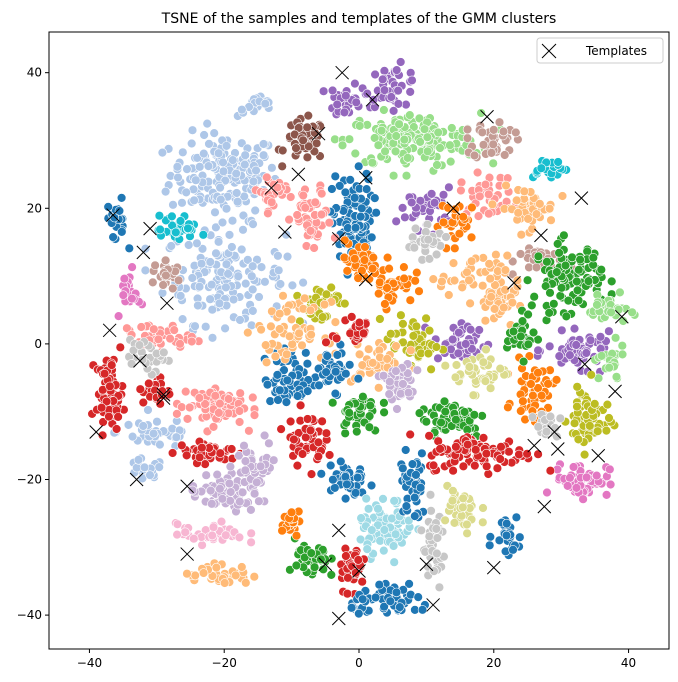 The width and height of the screenshot is (678, 682). What do you see at coordinates (549, 51) in the screenshot?
I see `legend-x-icon` at bounding box center [549, 51].